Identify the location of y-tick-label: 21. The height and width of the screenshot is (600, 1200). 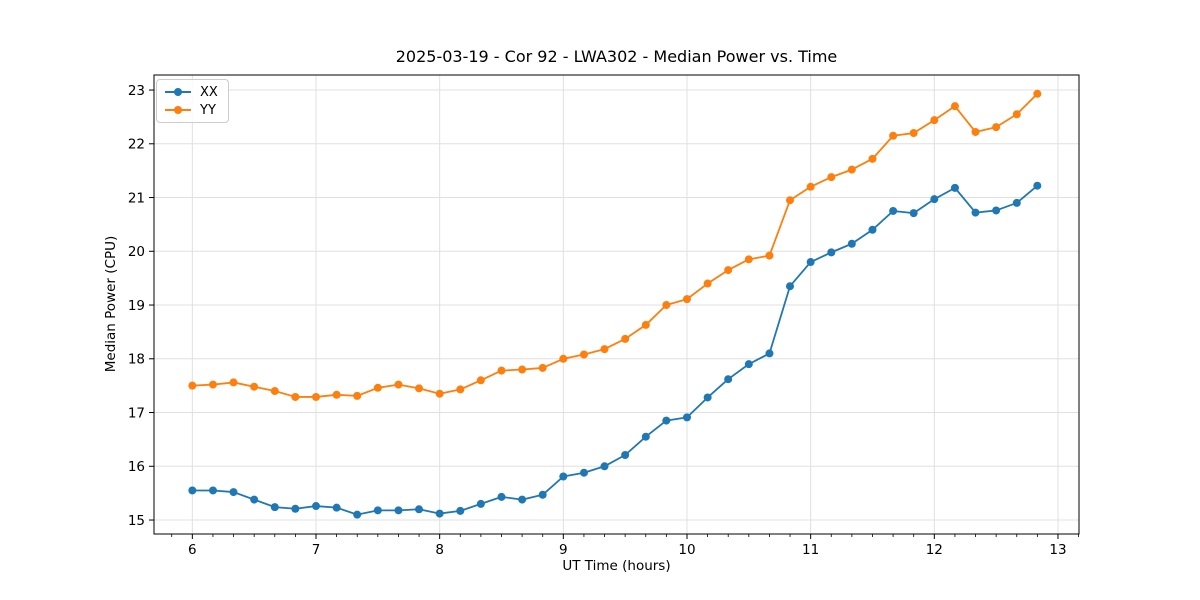
(136, 198).